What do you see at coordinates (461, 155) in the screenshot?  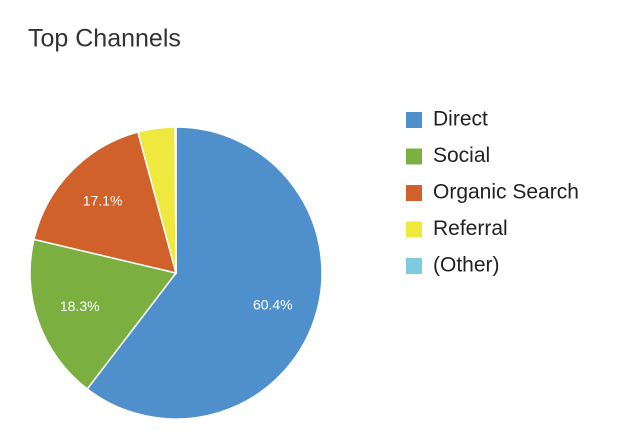 I see `legend-label: Social` at bounding box center [461, 155].